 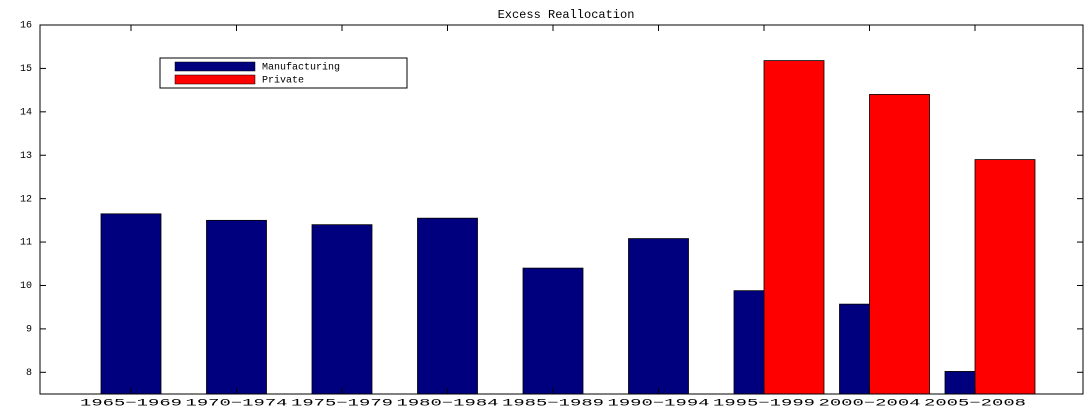 I want to click on y-tick-label: 15, so click(x=26, y=69).